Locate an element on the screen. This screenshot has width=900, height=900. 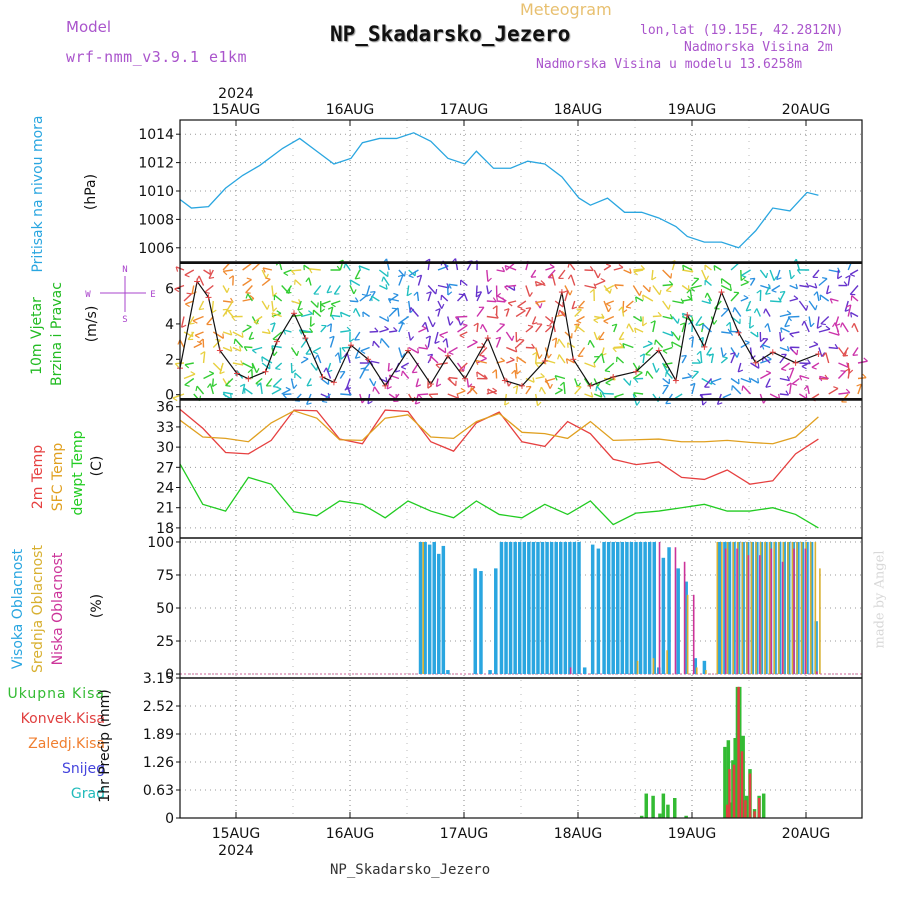
wind-tick-label: 6 is located at coordinates (169, 290).